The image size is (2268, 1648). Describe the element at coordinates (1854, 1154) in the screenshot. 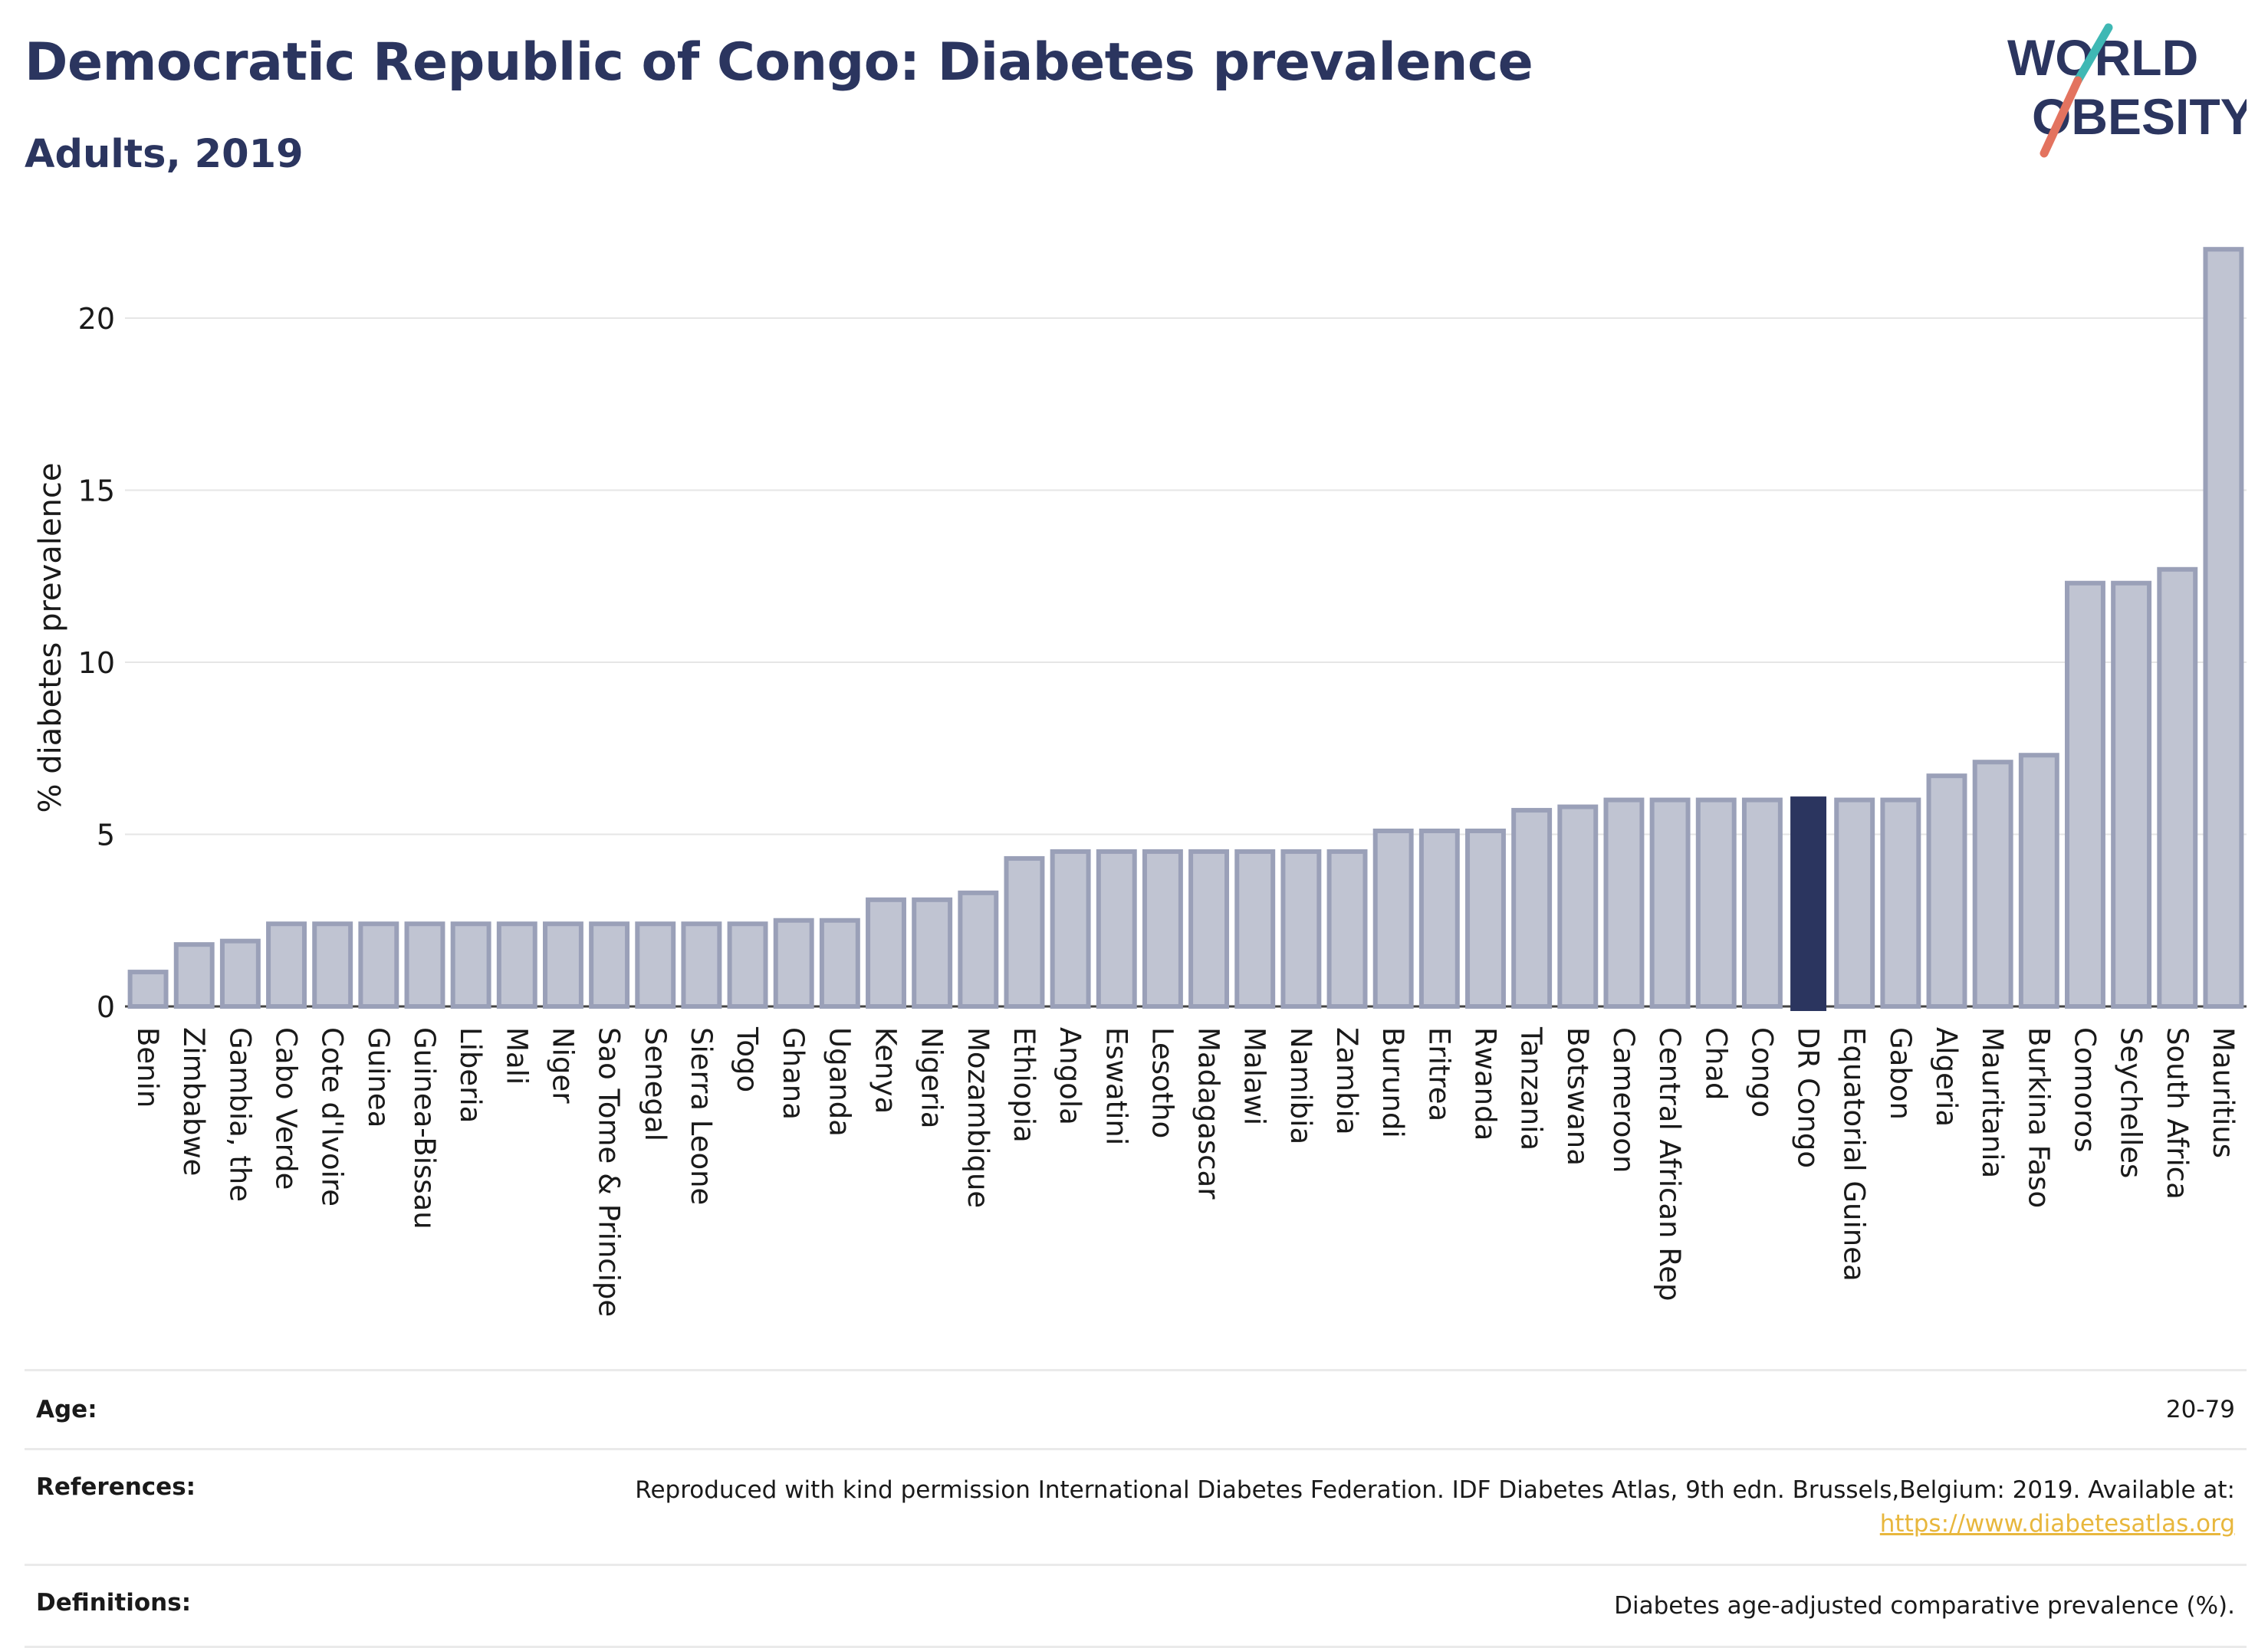

I see `x-tick-label: Equatorial Guinea` at that location.